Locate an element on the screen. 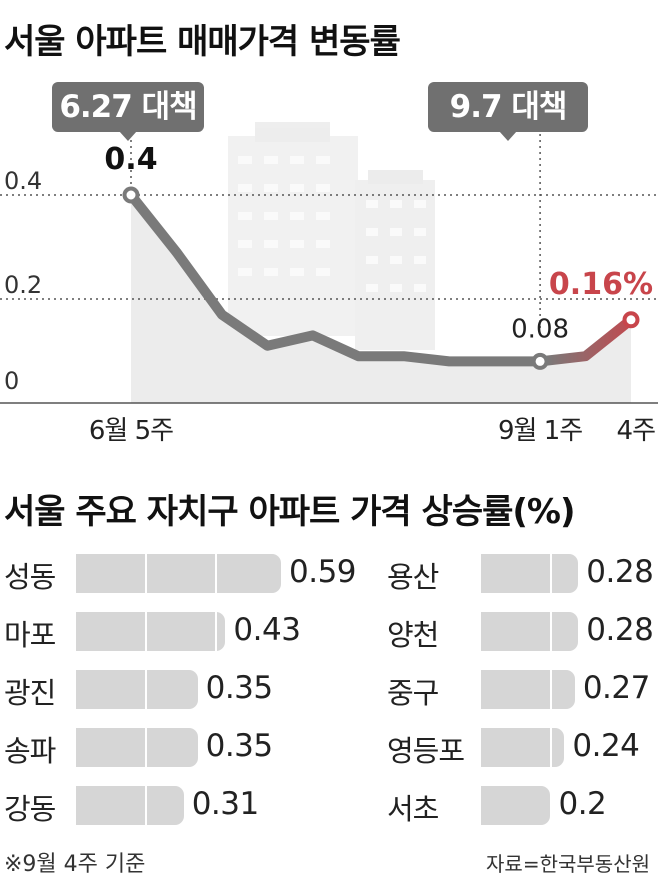 The height and width of the screenshot is (881, 658). bar-category-label: 영등포 is located at coordinates (426, 751).